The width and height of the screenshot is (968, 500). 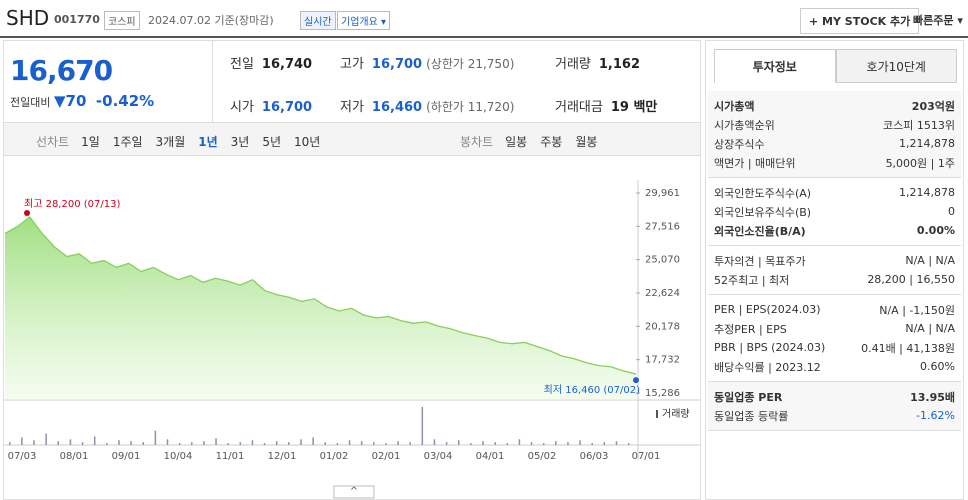 I want to click on info-label: 외국인한도주식수(A), so click(x=763, y=193).